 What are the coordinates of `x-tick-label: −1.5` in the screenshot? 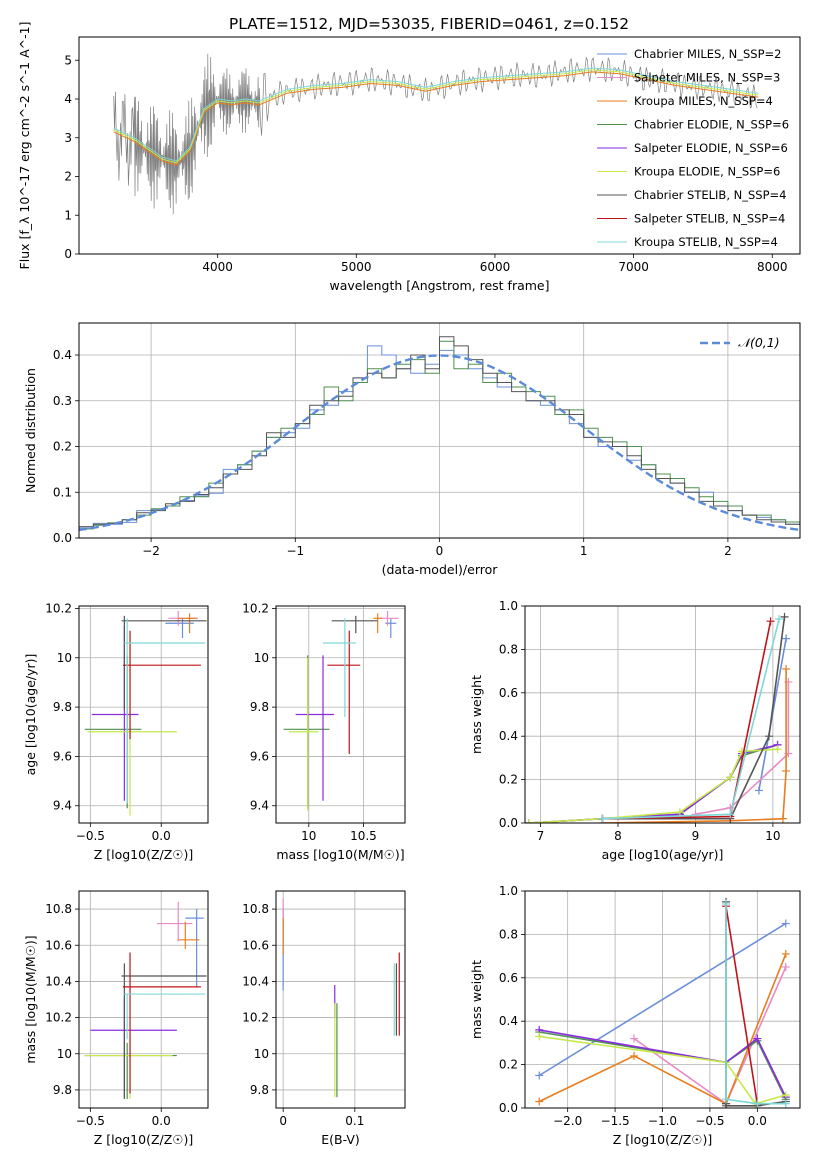 It's located at (615, 1121).